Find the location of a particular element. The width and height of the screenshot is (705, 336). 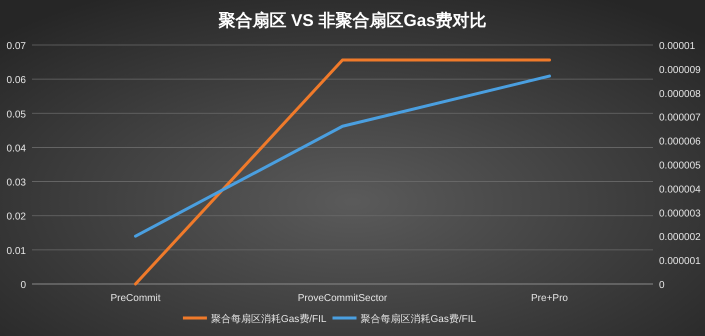

chart-title: 聚合扇区 VS 非聚合扇区Gas费对比 is located at coordinates (352, 20).